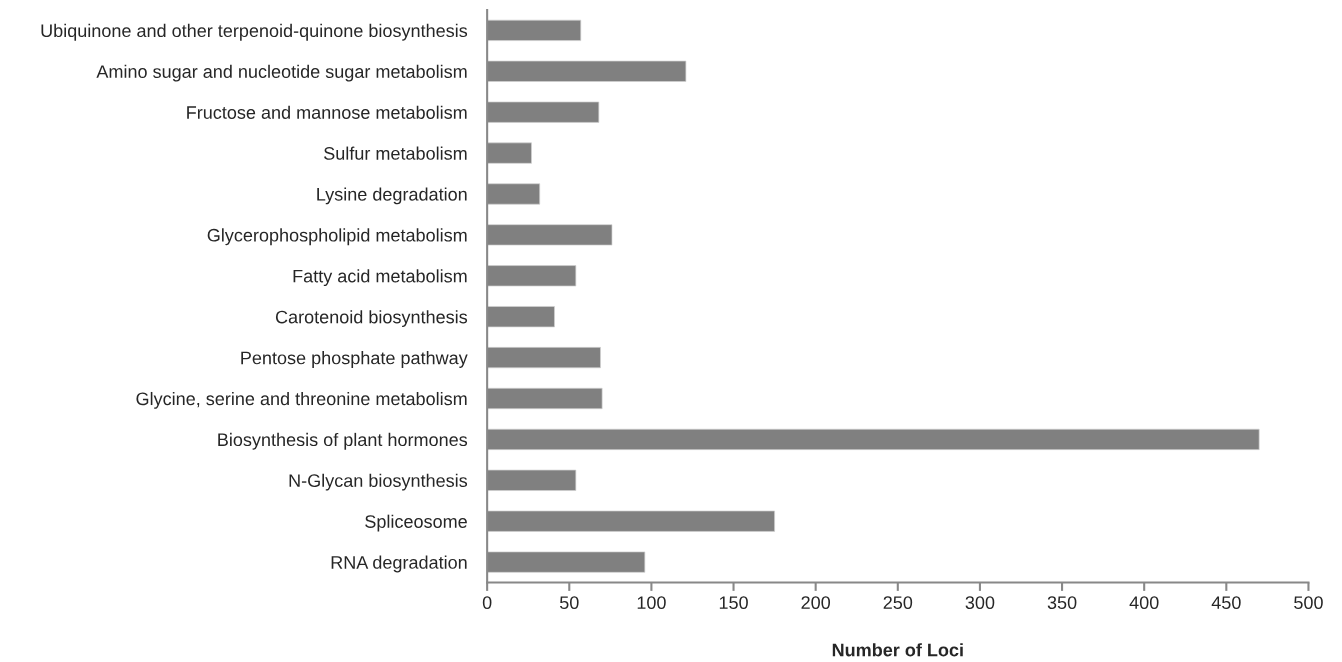 The width and height of the screenshot is (1342, 662). What do you see at coordinates (378, 482) in the screenshot?
I see `y-tick-label: N-Glycan biosynthesis` at bounding box center [378, 482].